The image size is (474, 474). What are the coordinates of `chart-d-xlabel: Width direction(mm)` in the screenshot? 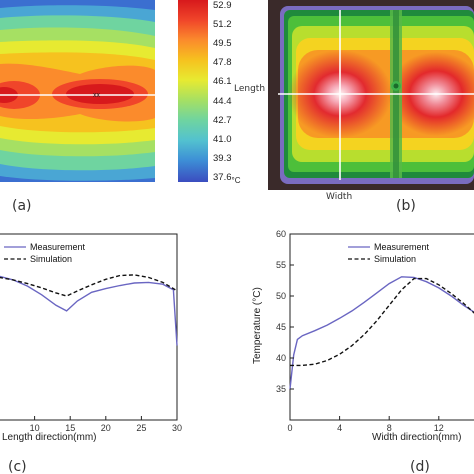 It's located at (416, 437).